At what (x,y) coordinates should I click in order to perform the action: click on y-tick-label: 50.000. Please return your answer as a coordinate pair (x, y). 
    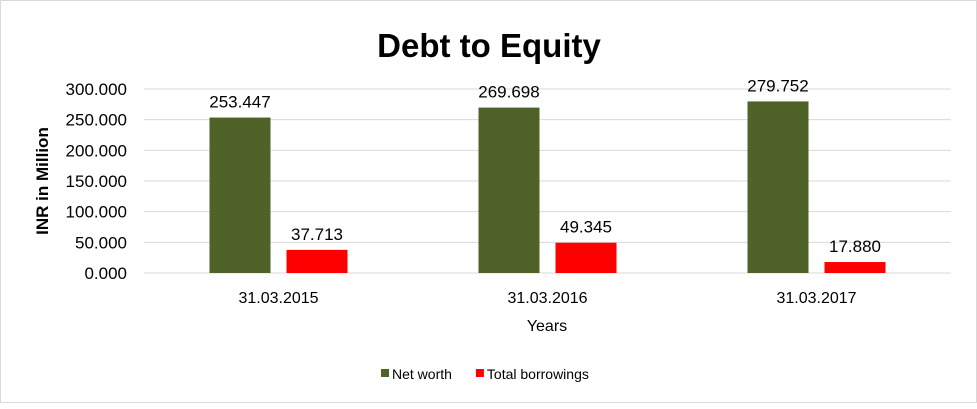
    Looking at the image, I should click on (101, 242).